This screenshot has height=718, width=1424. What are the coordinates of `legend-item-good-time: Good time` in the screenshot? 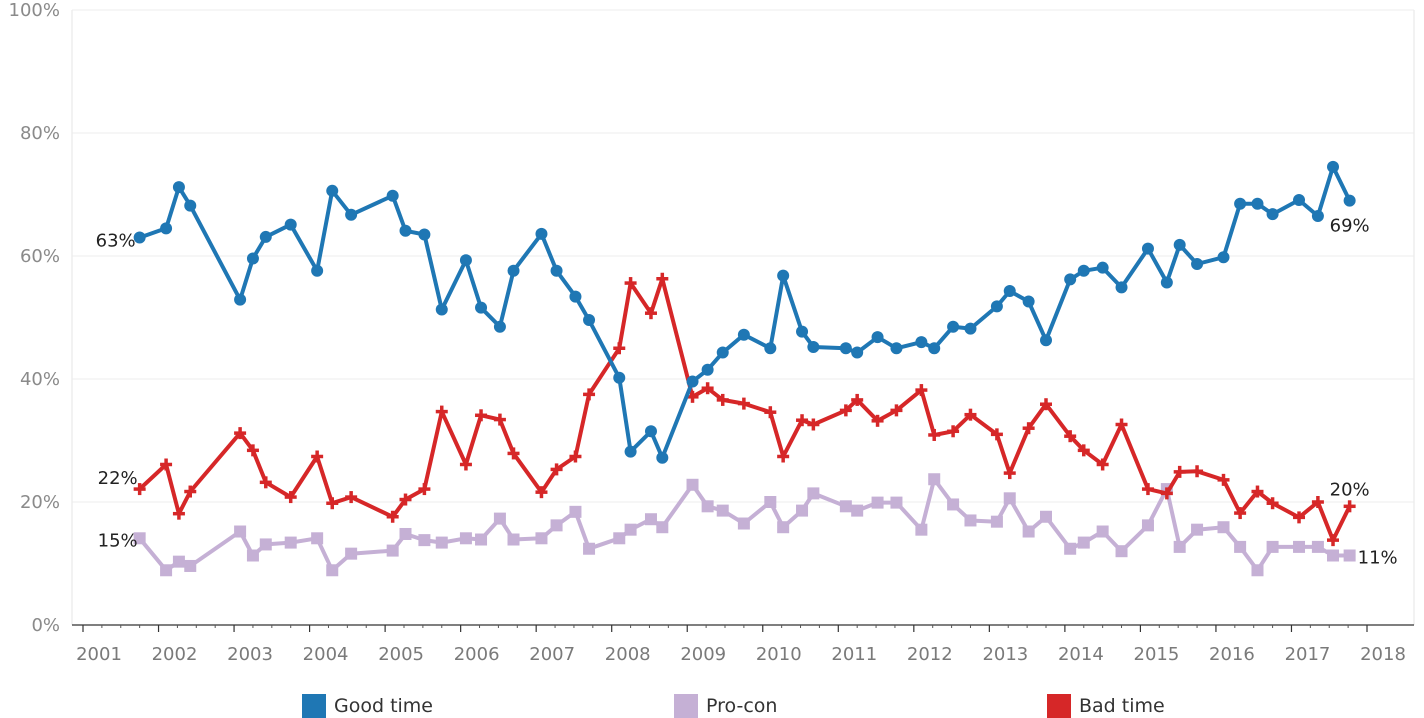 It's located at (367, 706).